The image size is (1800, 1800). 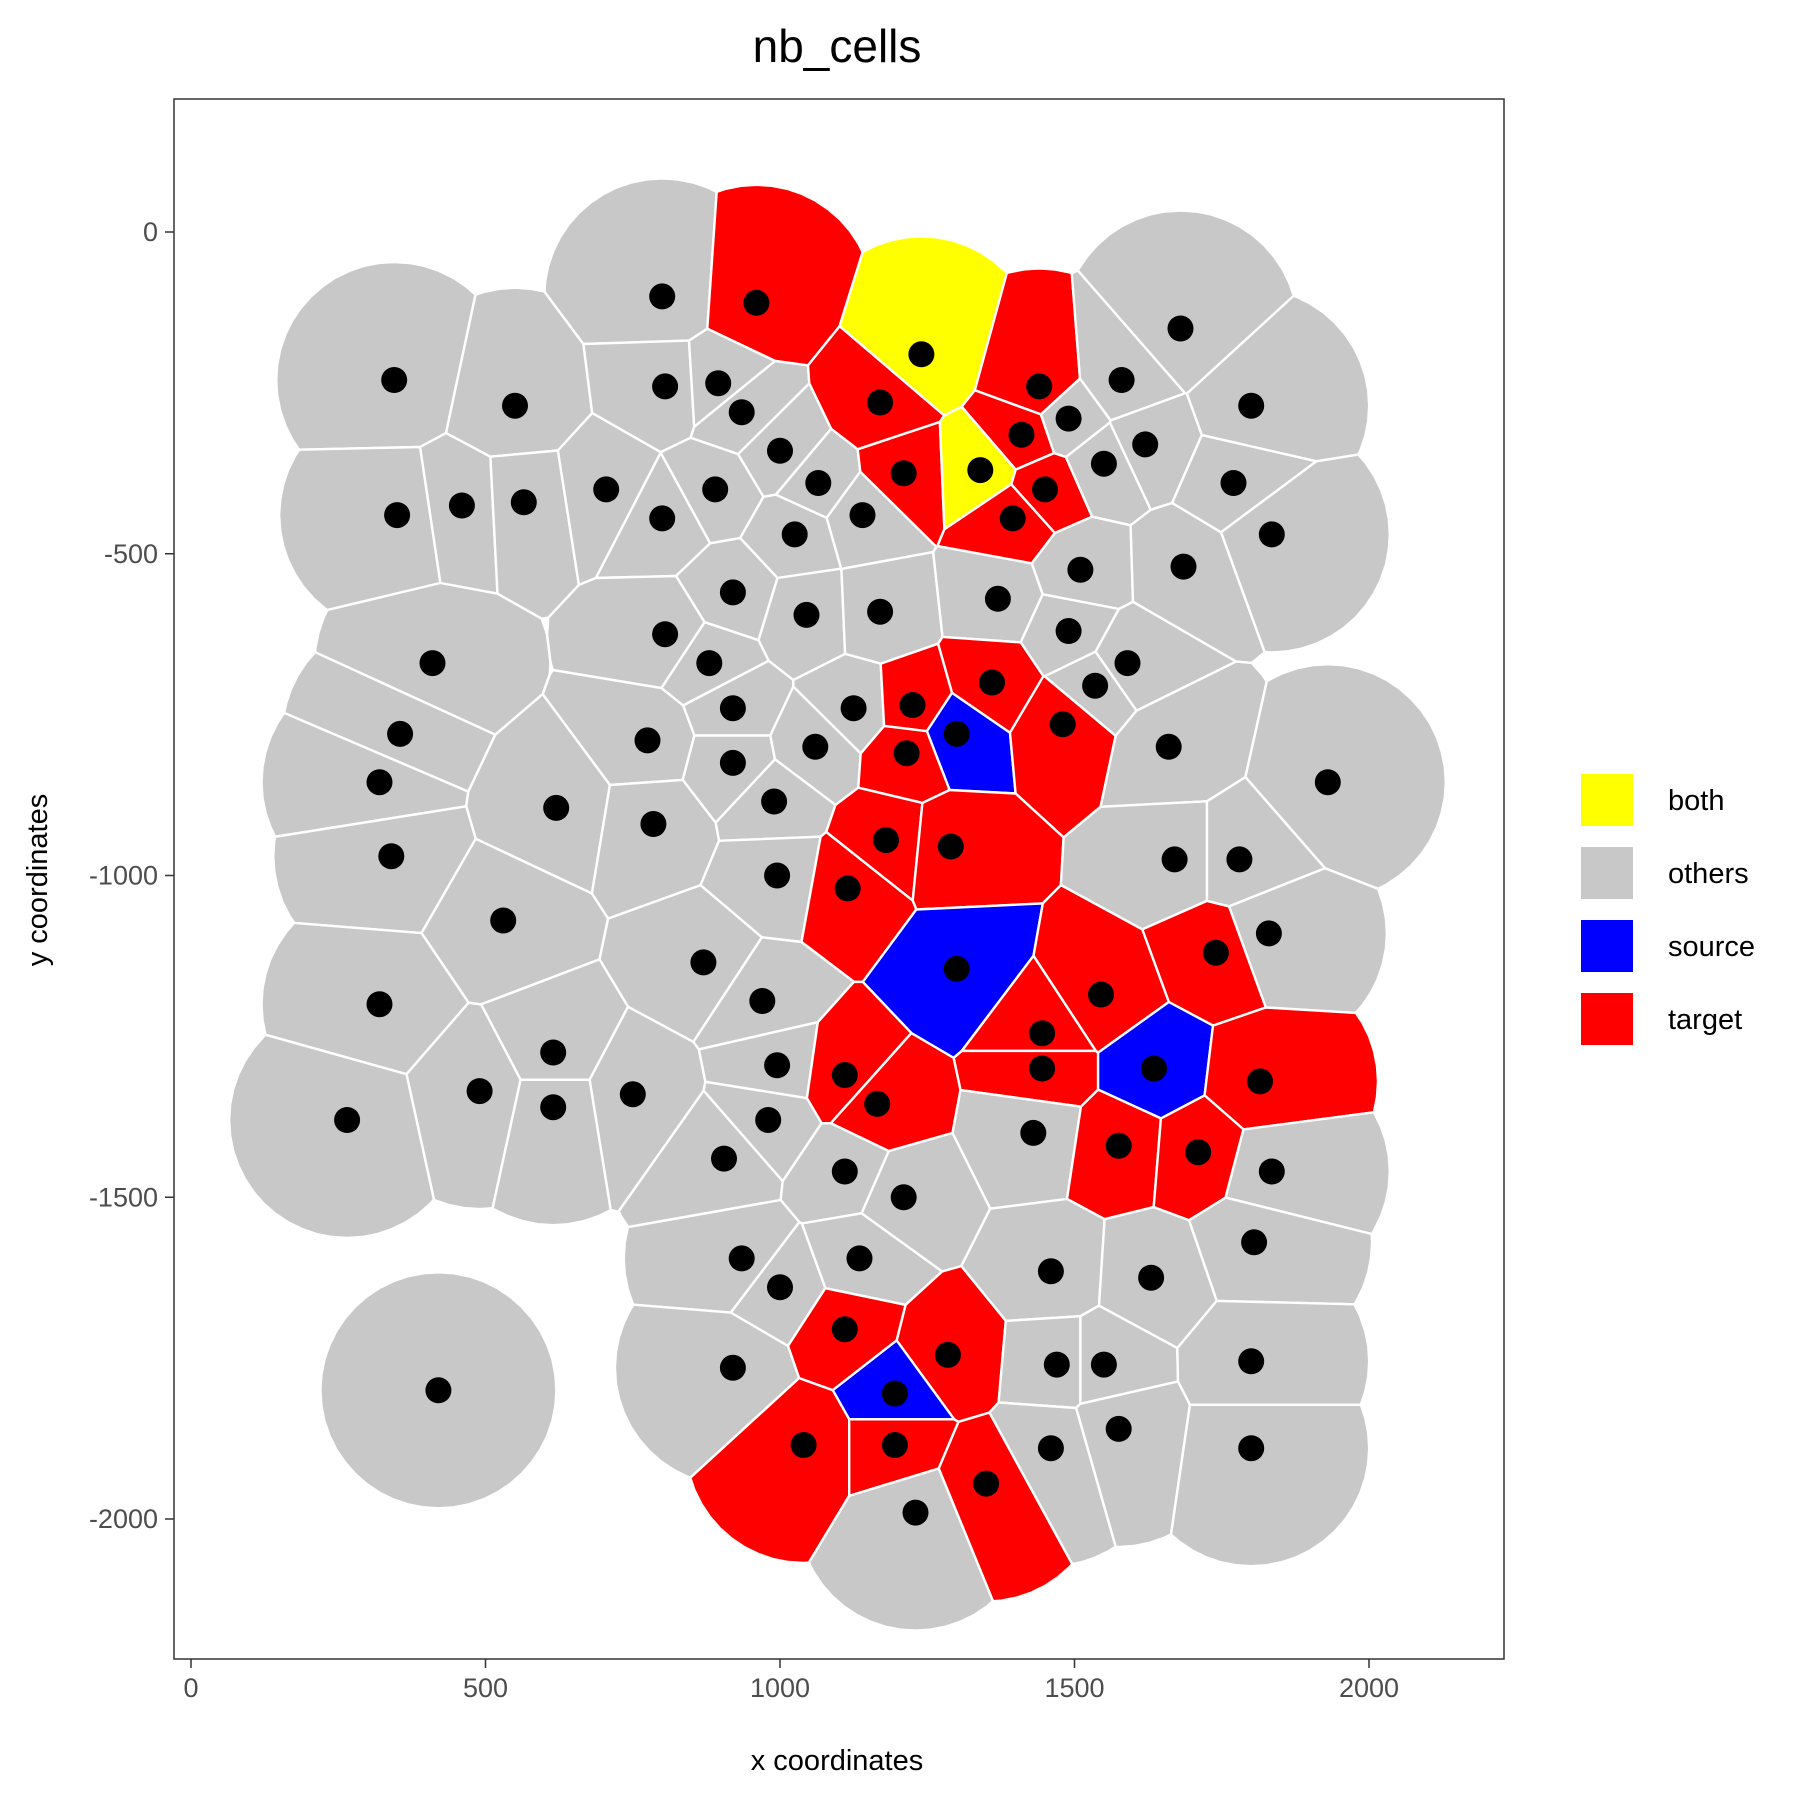 I want to click on legend-label-both: both, so click(x=1696, y=801).